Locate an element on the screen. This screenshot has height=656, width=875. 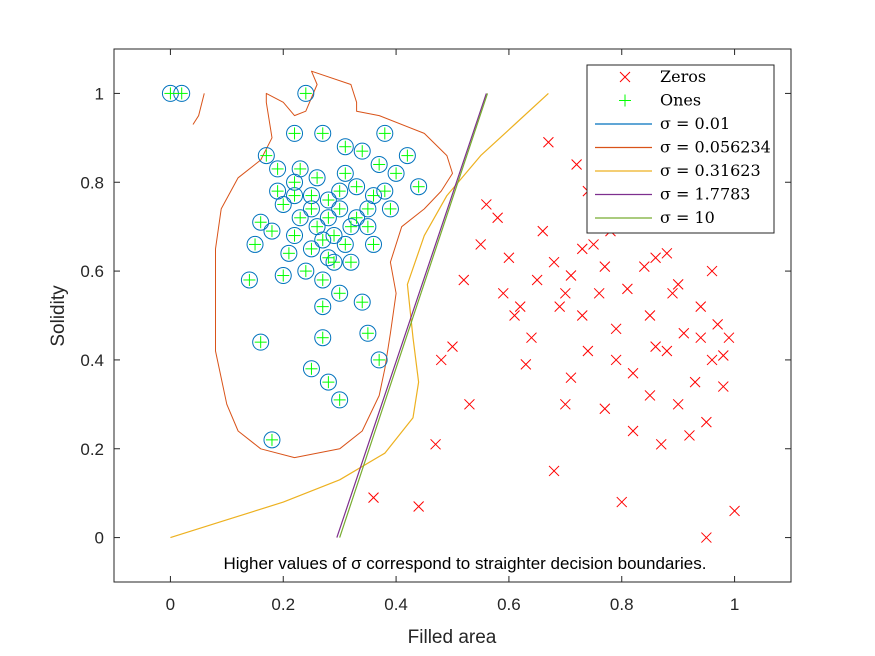
legend-label: σ = 1.7783 is located at coordinates (705, 194).